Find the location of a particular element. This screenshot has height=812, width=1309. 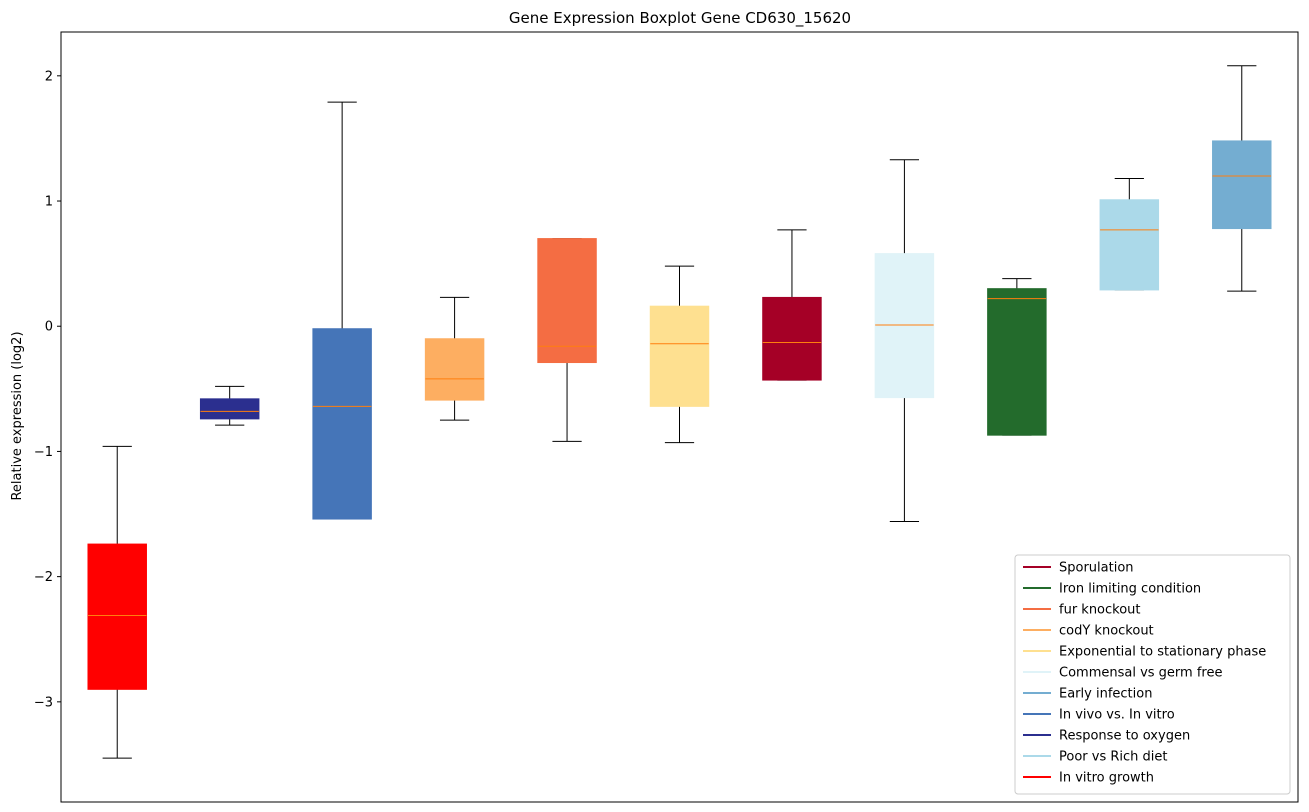

box-early-infection is located at coordinates (1242, 178).